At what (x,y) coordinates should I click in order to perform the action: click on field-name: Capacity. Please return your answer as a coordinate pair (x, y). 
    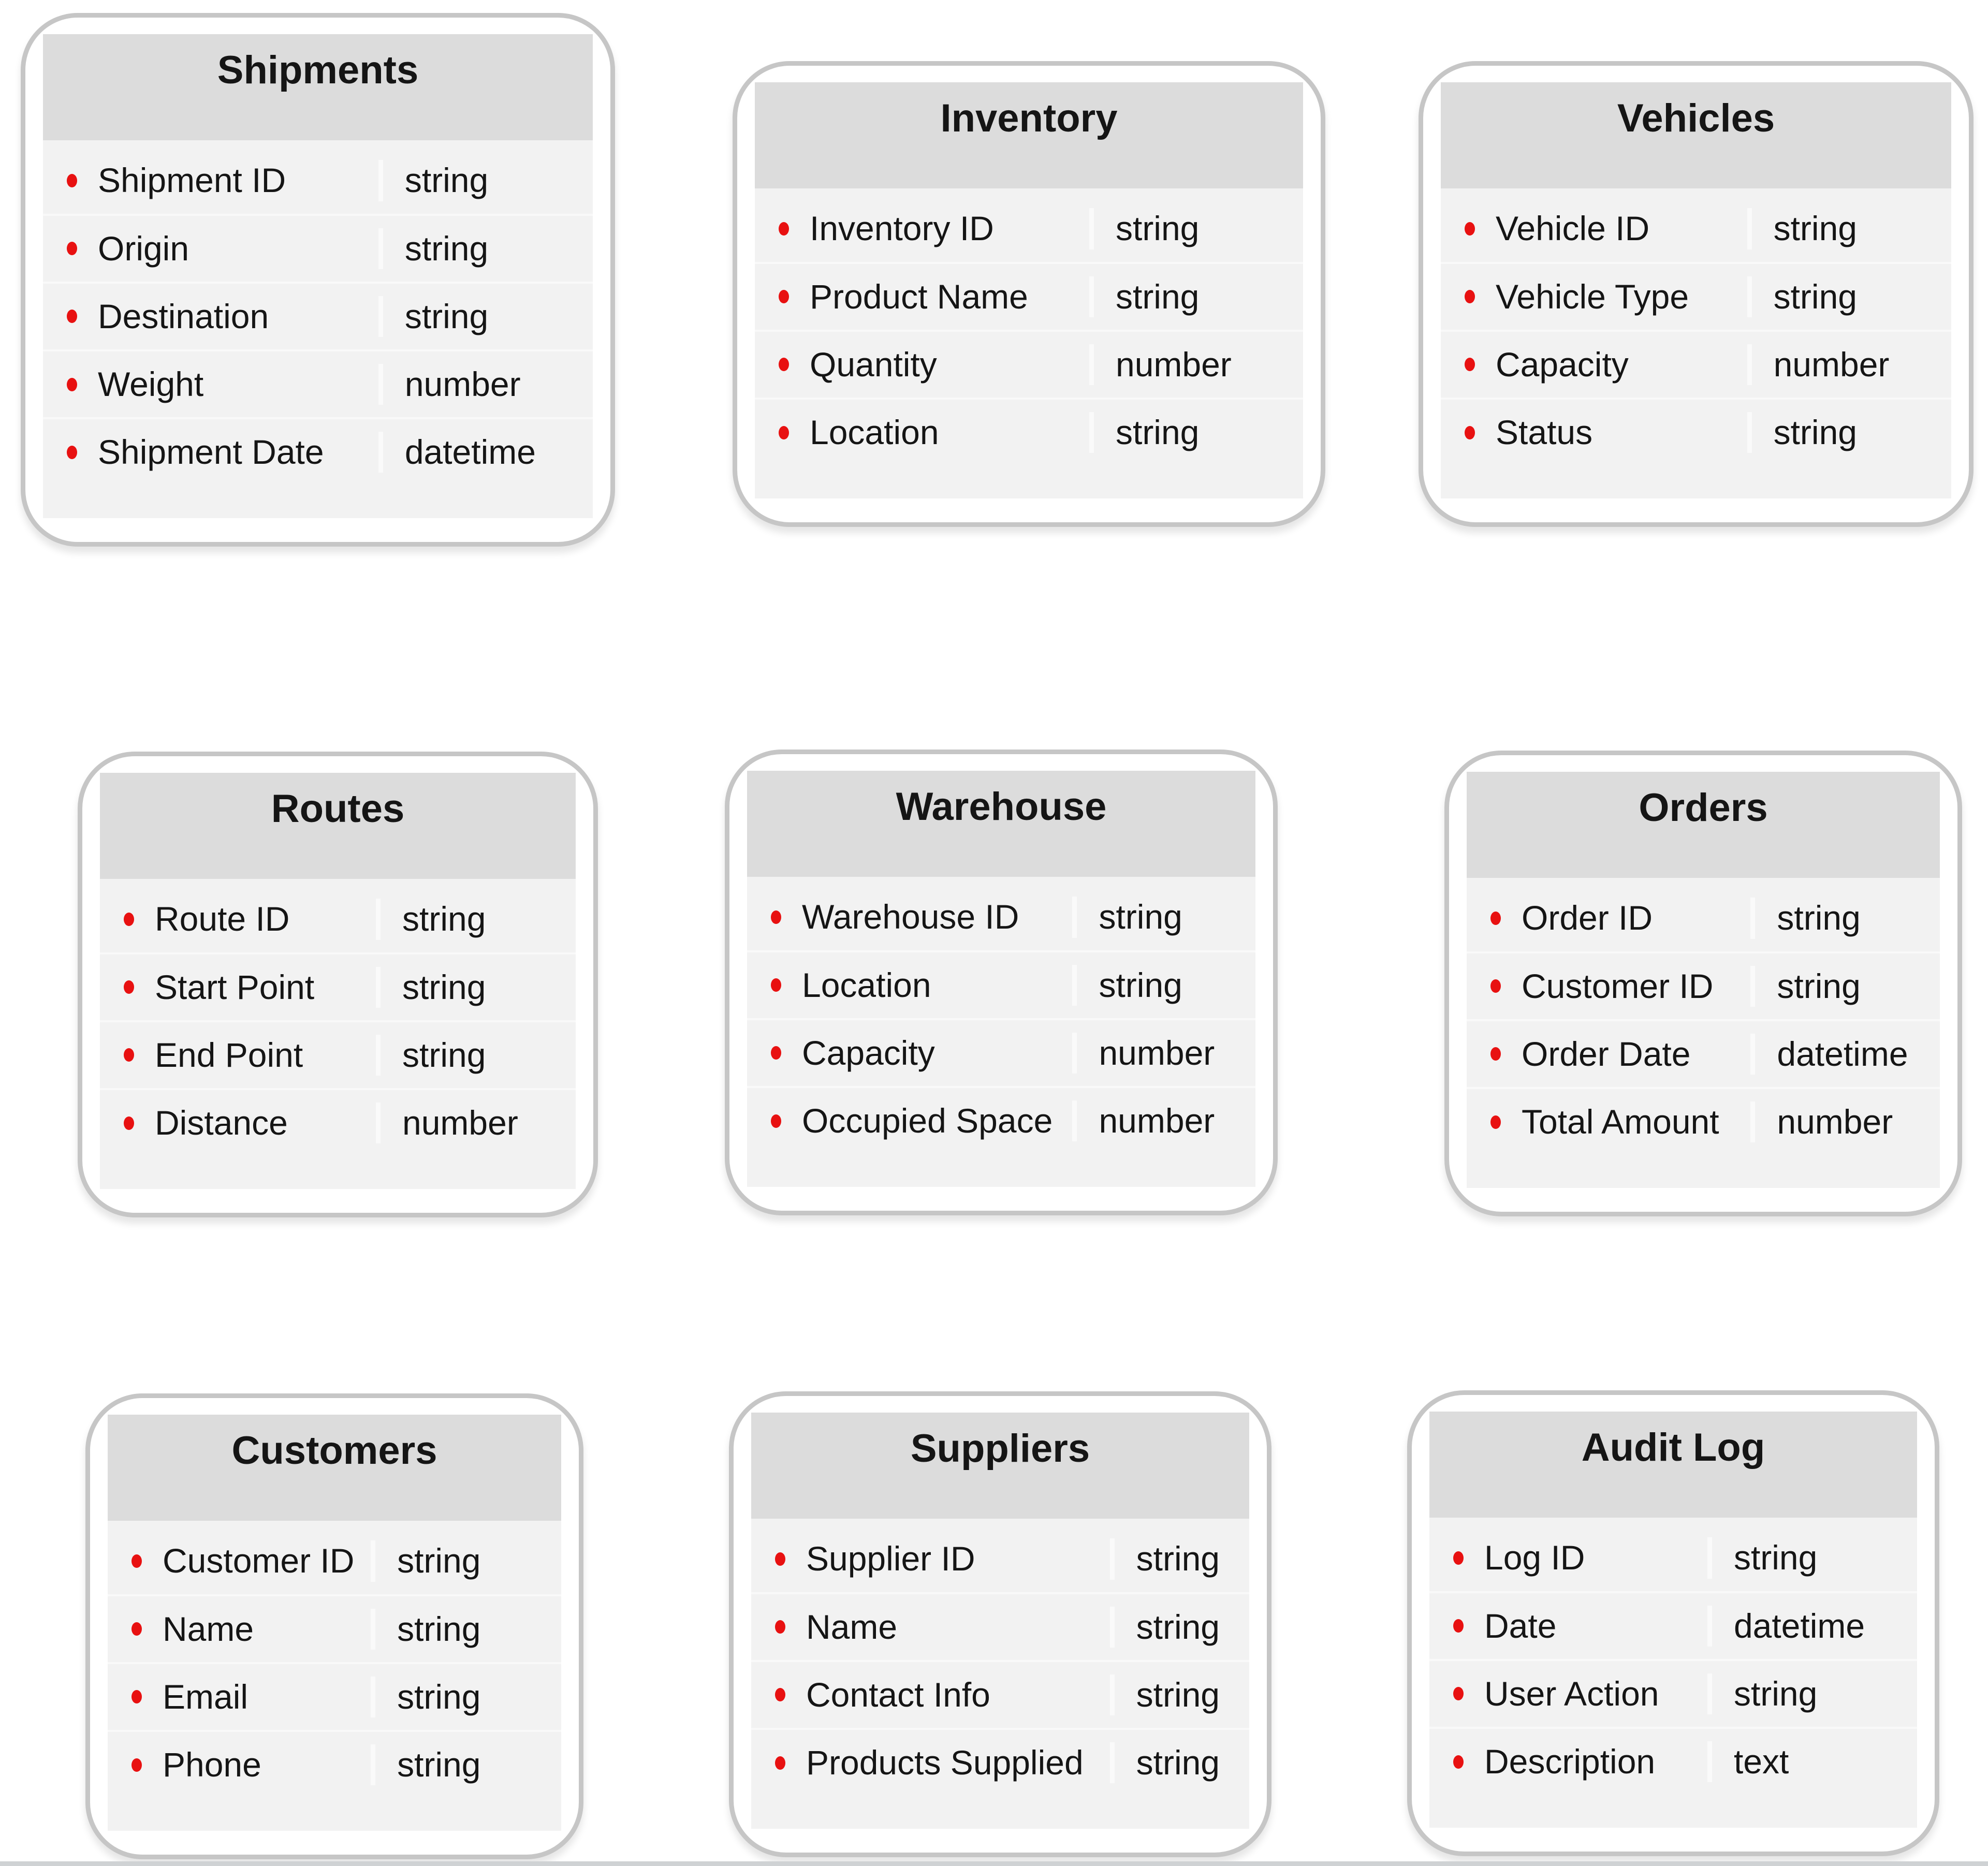
    Looking at the image, I should click on (868, 1052).